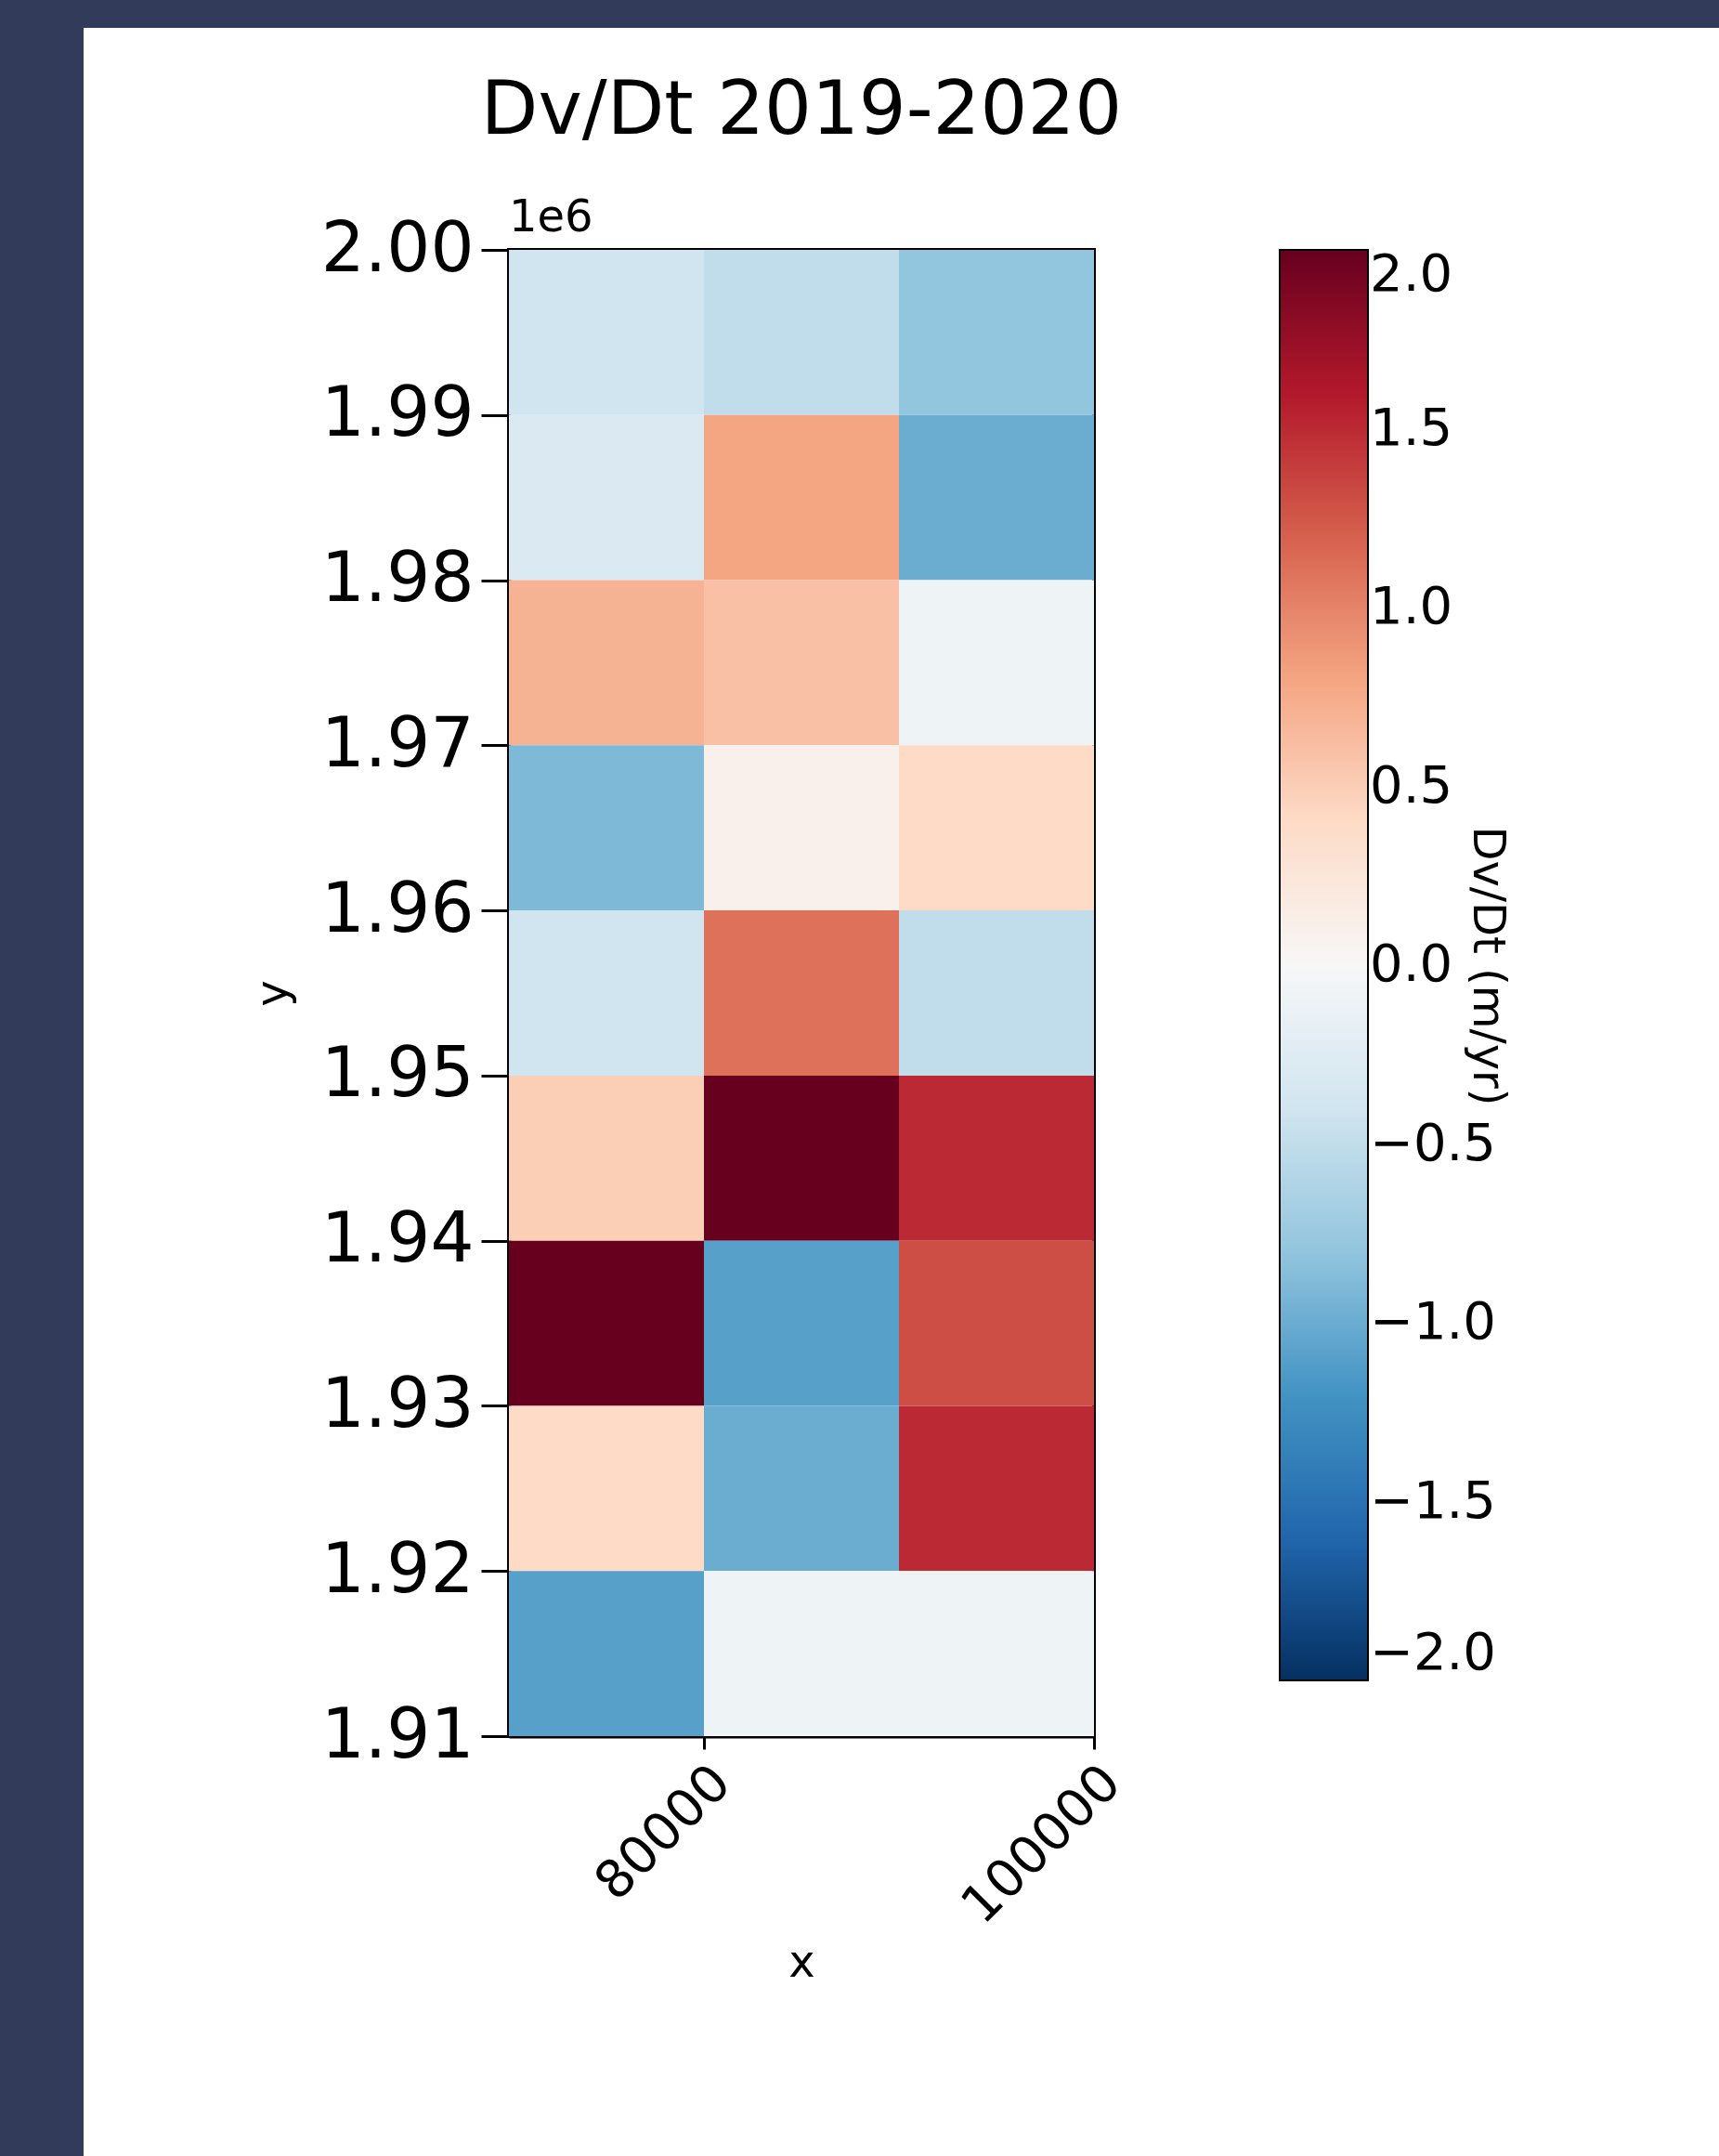 This screenshot has width=1719, height=2156. What do you see at coordinates (801, 1960) in the screenshot?
I see `x-axis-title: x` at bounding box center [801, 1960].